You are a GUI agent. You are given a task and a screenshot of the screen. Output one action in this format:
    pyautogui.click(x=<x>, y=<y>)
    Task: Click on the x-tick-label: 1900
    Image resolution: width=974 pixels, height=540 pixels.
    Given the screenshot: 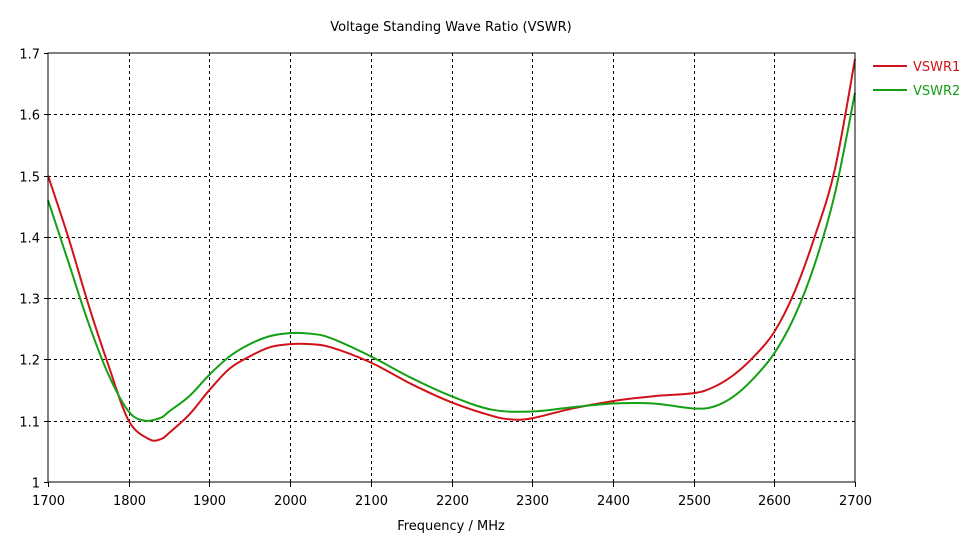 What is the action you would take?
    pyautogui.click(x=209, y=501)
    